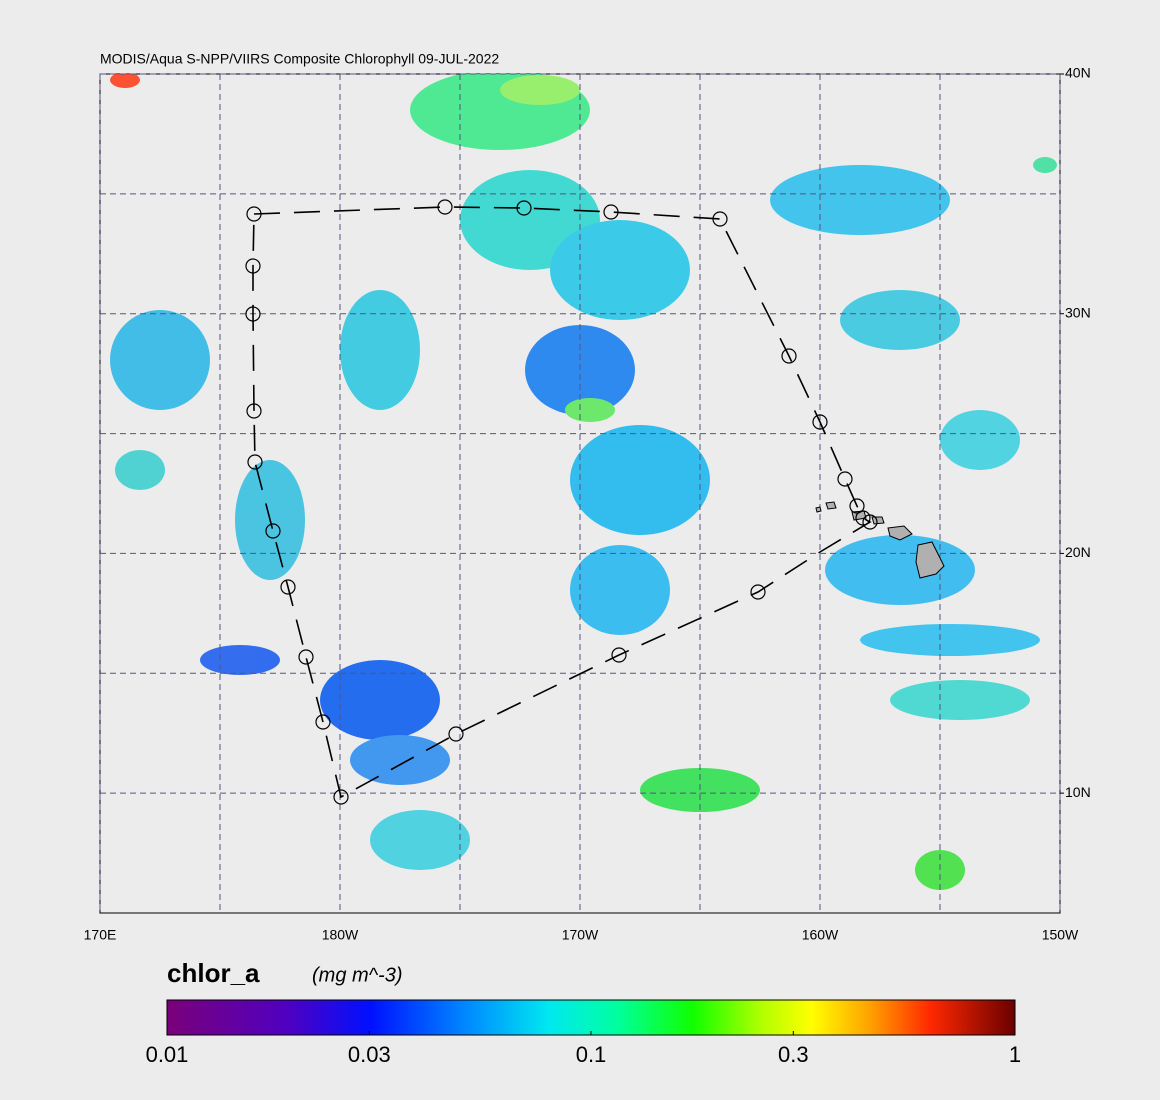 This screenshot has height=1100, width=1160. I want to click on x-tick-label: 170W, so click(580, 935).